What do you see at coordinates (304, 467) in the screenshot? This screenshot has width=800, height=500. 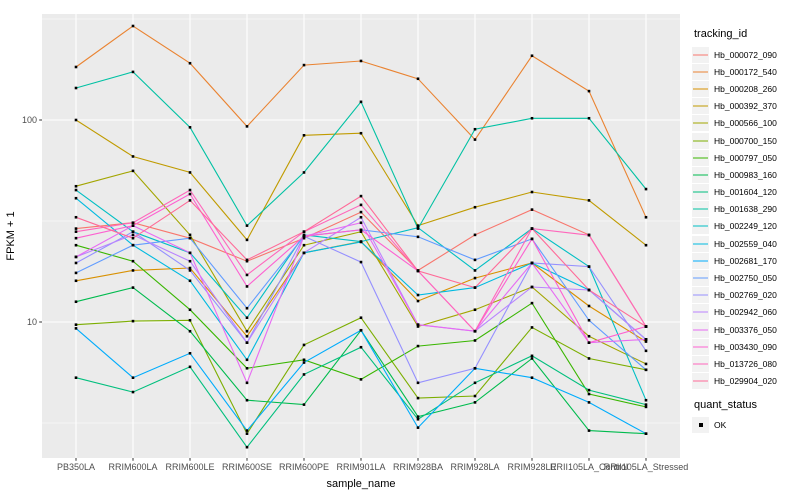 I see `x-tick-label: RRIM600PE` at bounding box center [304, 467].